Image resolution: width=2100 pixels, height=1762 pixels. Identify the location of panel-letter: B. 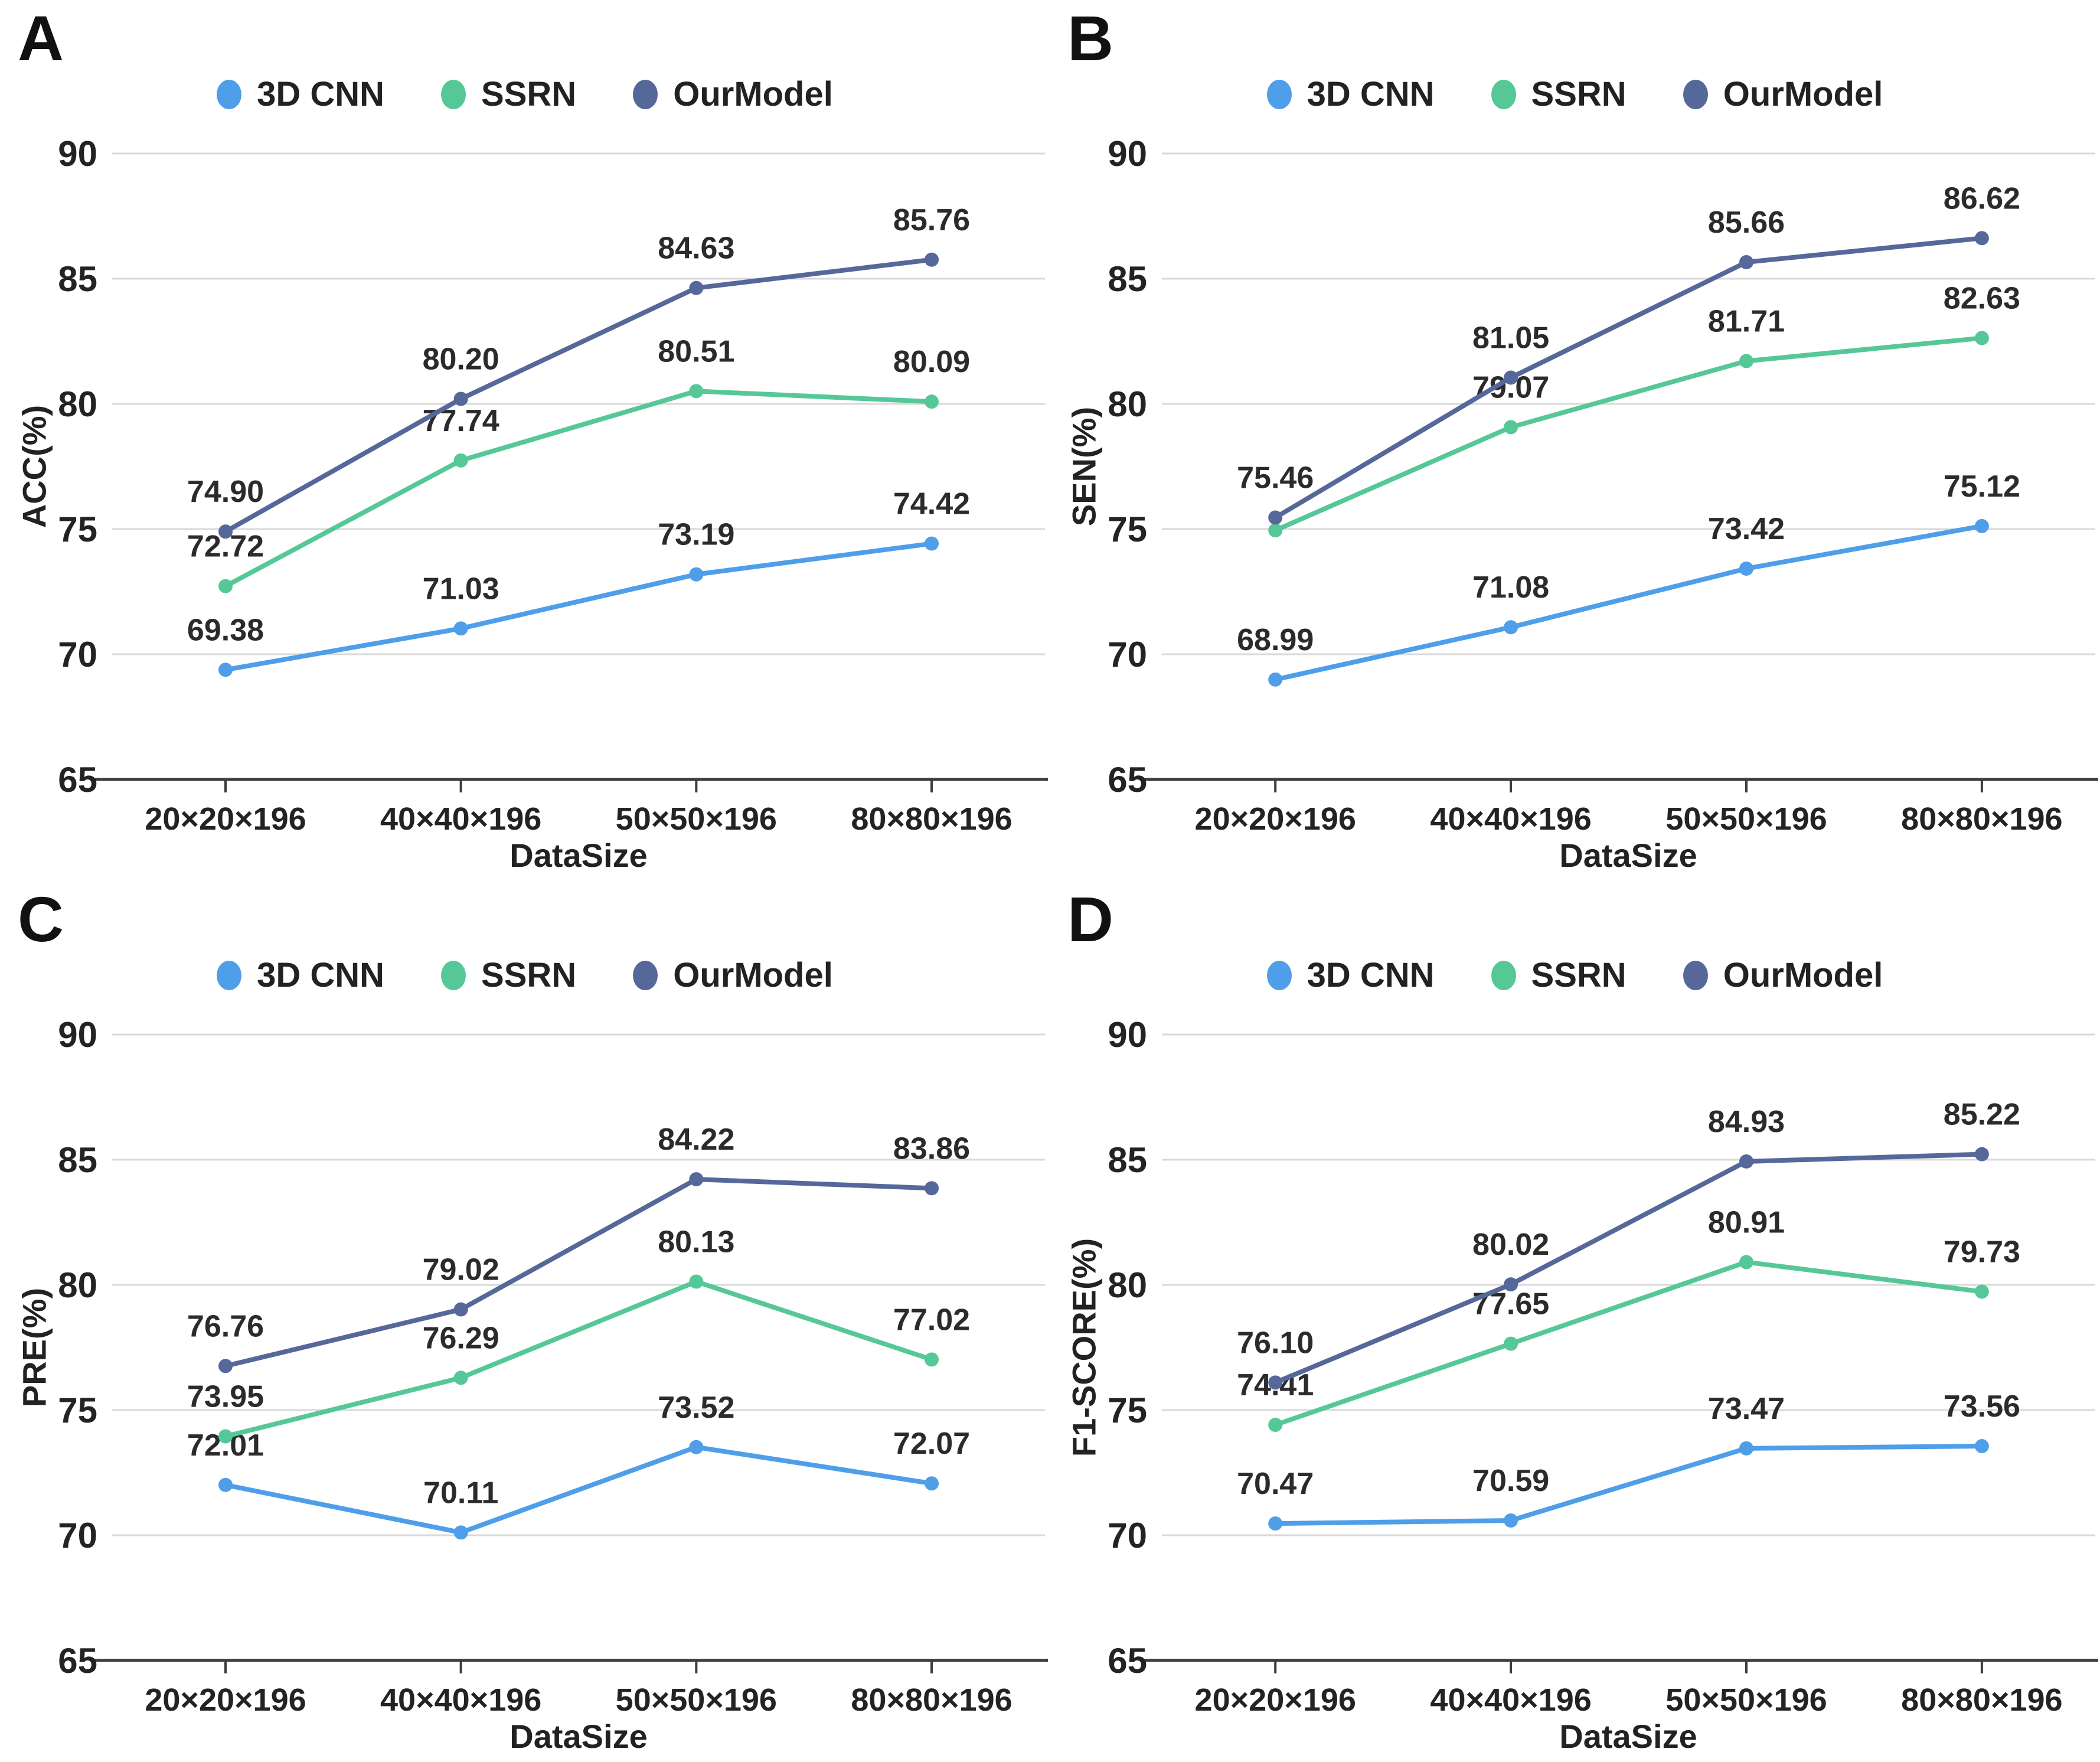
(1090, 38).